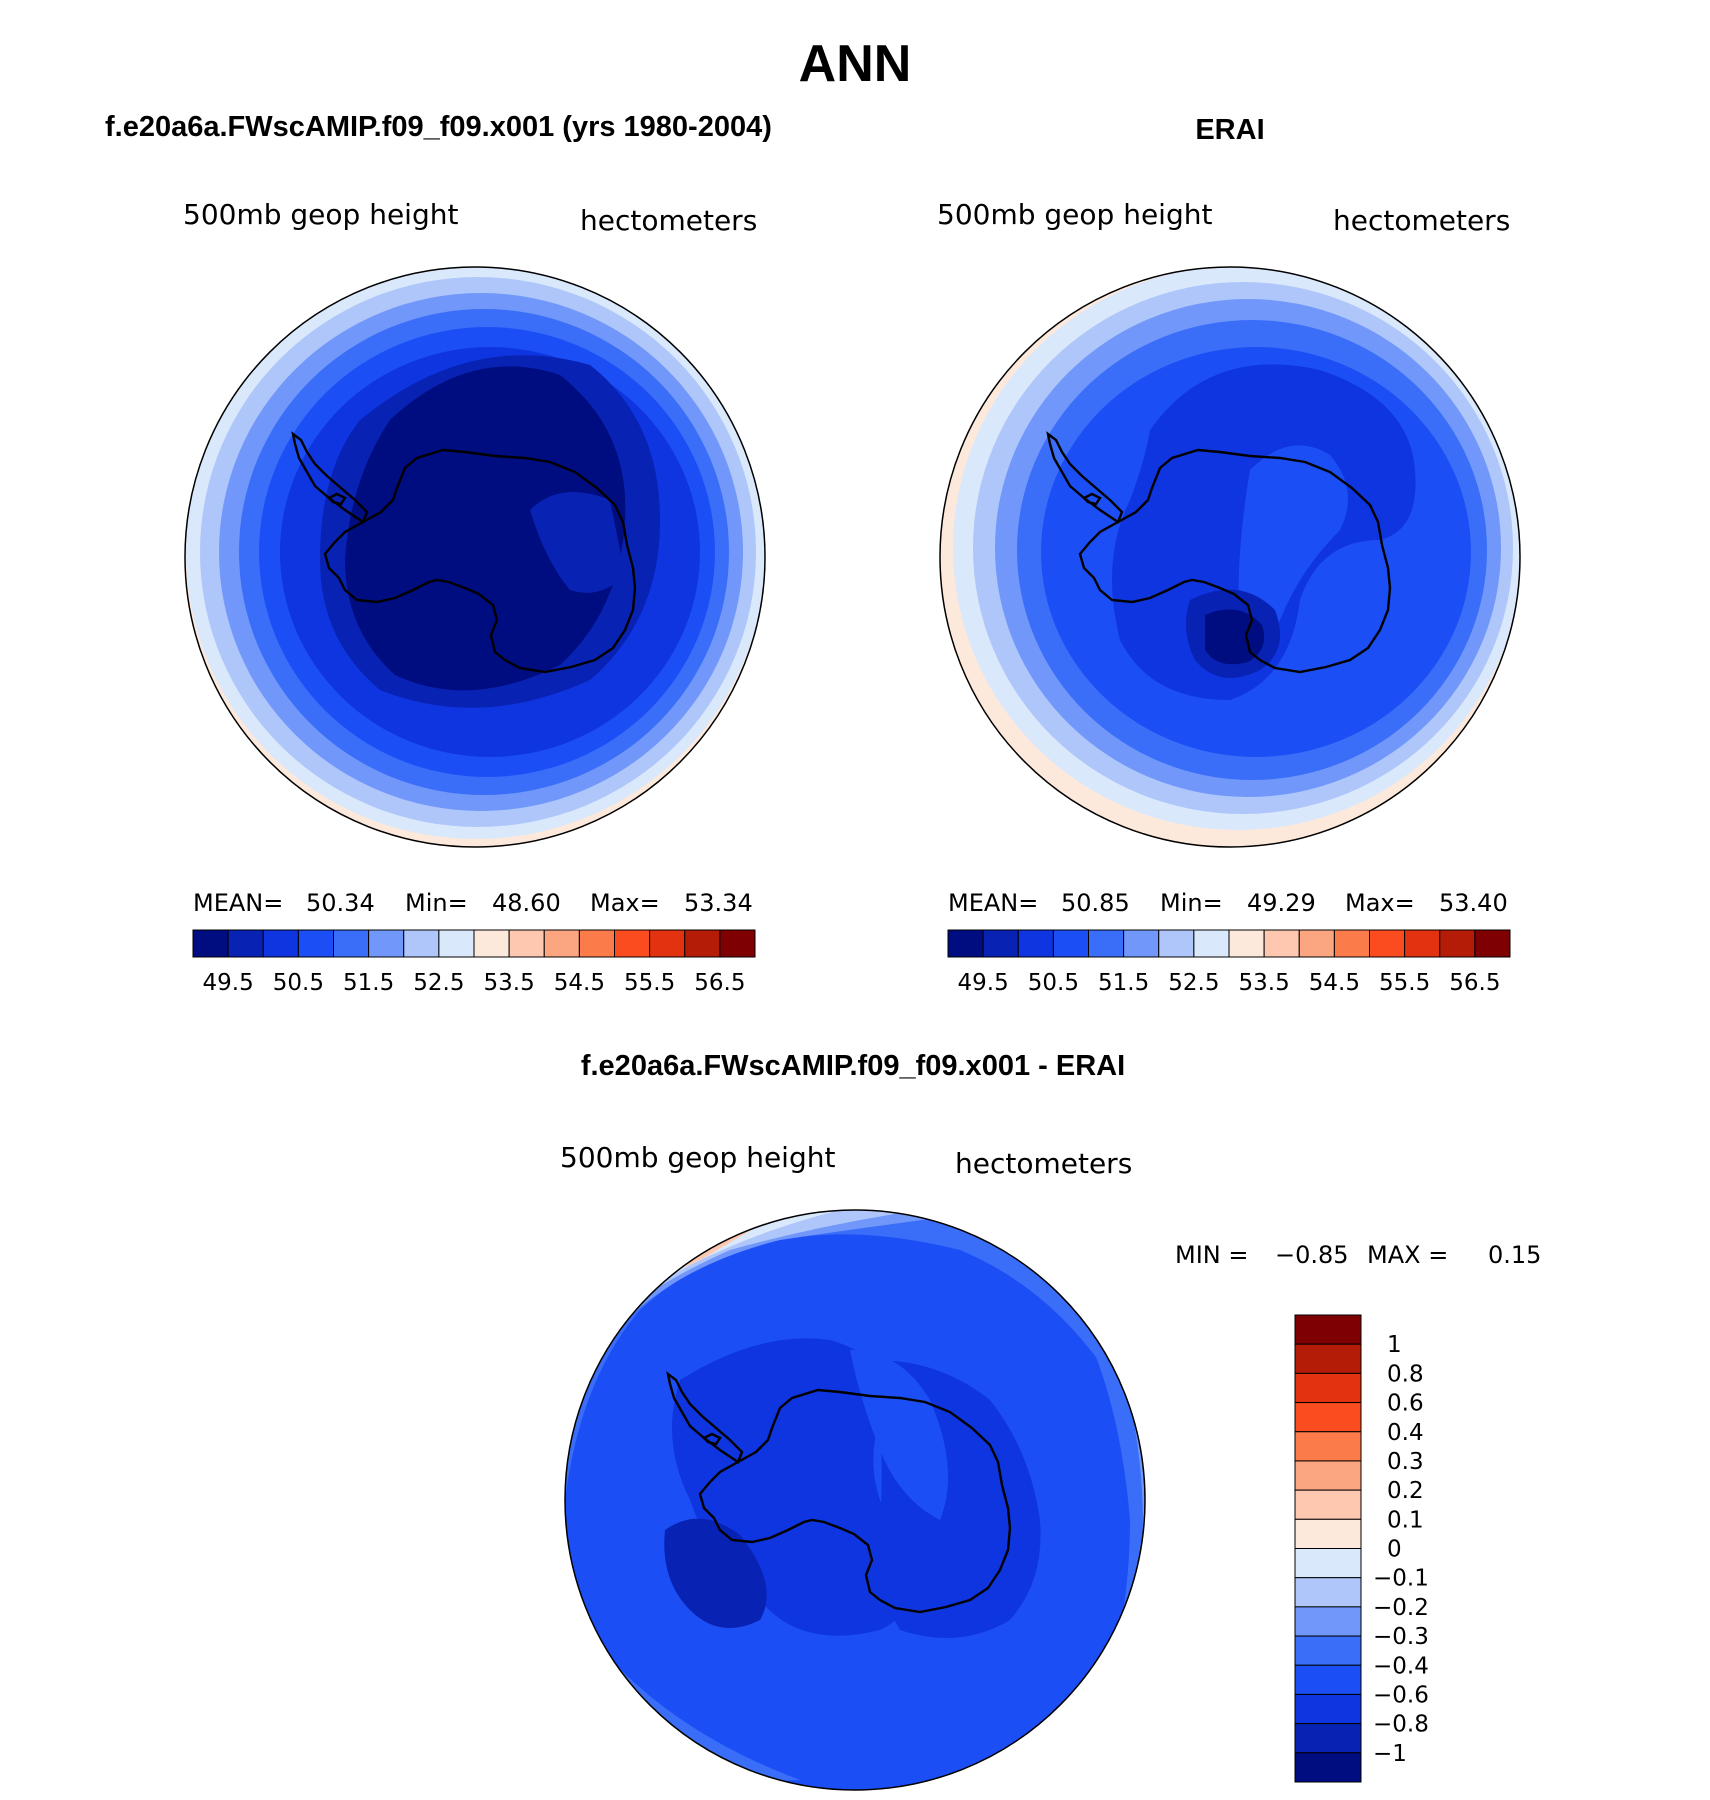  What do you see at coordinates (340, 903) in the screenshot?
I see `mean-value: 50.34` at bounding box center [340, 903].